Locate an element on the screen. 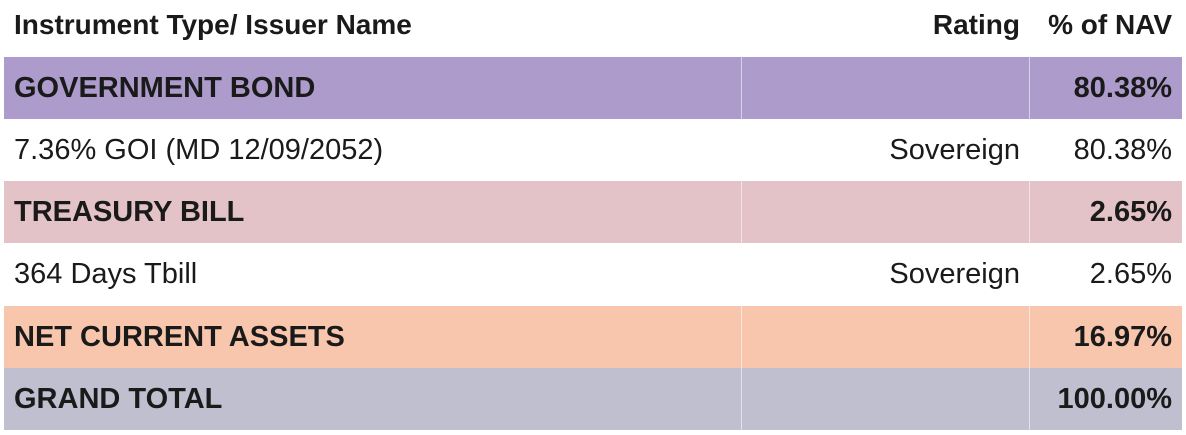 This screenshot has height=435, width=1186. row-name: 7.36% GOI (MD 12/09/2052) is located at coordinates (199, 149).